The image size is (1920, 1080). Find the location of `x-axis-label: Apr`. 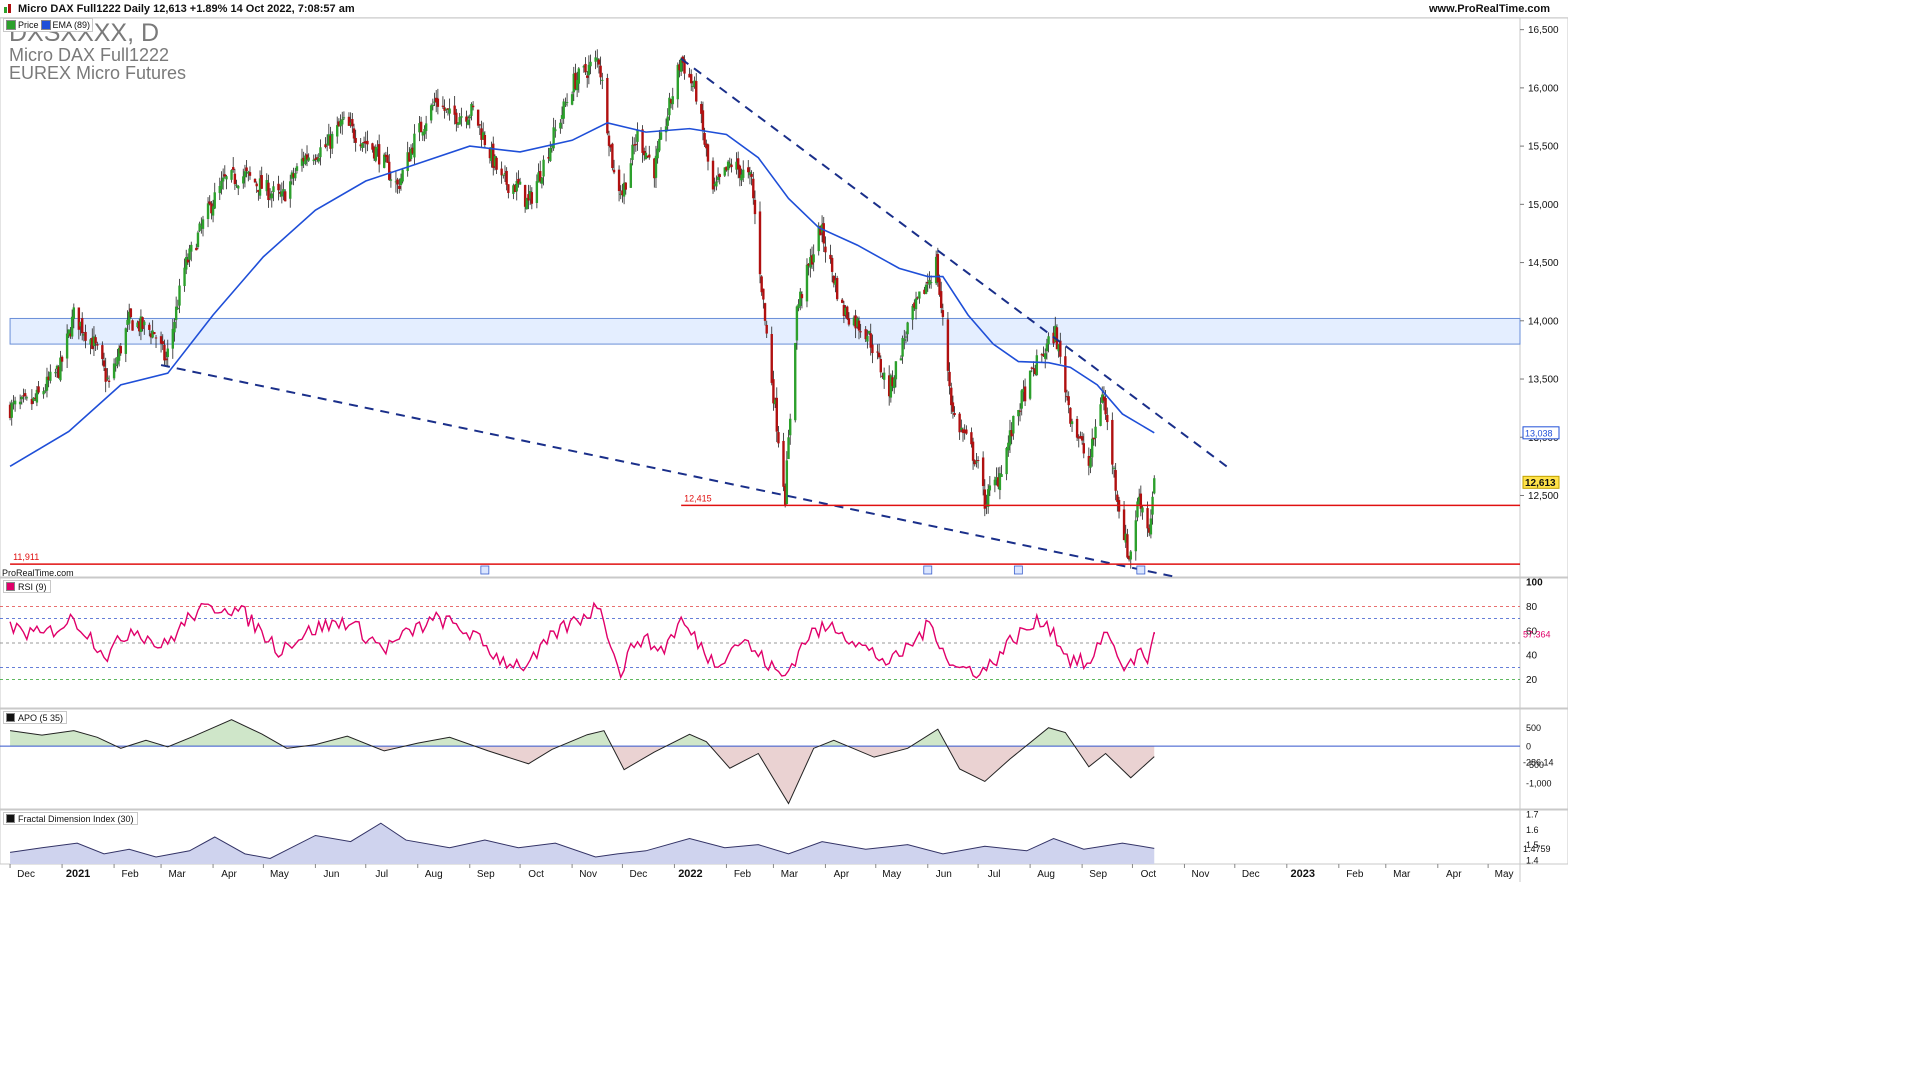

x-axis-label: Apr is located at coordinates (229, 874).